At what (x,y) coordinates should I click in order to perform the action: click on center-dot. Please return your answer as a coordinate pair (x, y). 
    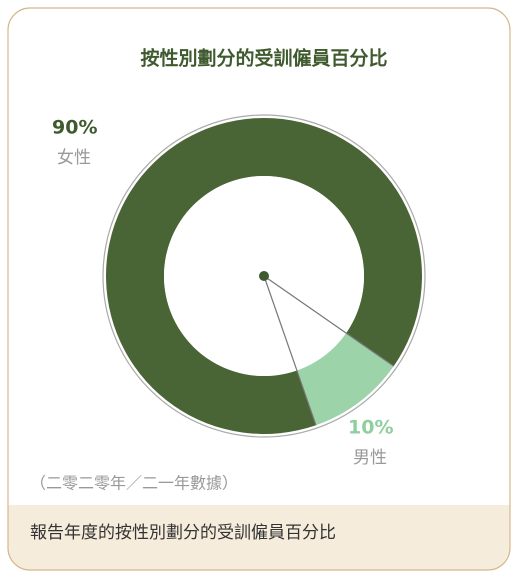
    Looking at the image, I should click on (264, 276).